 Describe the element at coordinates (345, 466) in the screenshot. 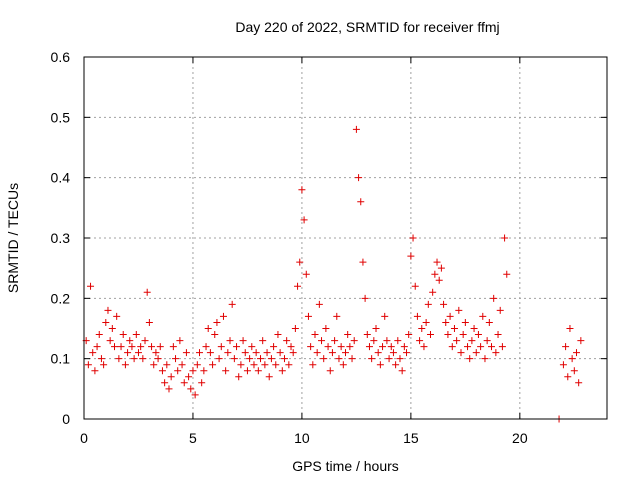

I see `x-axis-title: GPS time / hours` at that location.